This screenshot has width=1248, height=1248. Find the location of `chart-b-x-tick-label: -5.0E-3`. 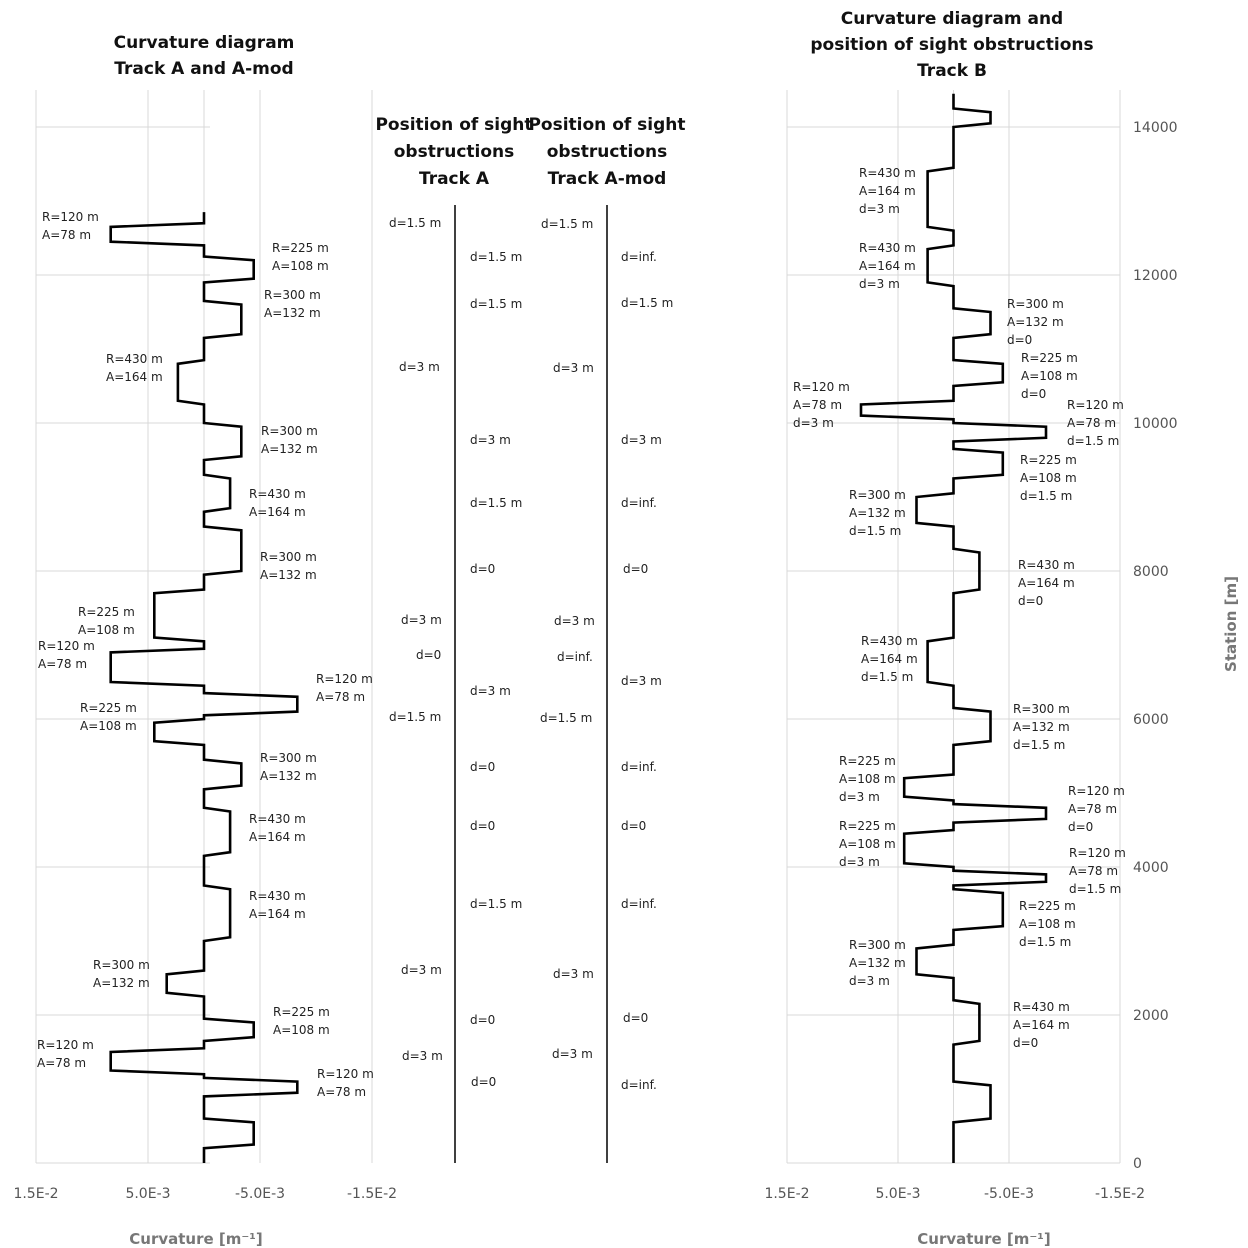

chart-b-x-tick-label: -5.0E-3 is located at coordinates (1009, 1194).